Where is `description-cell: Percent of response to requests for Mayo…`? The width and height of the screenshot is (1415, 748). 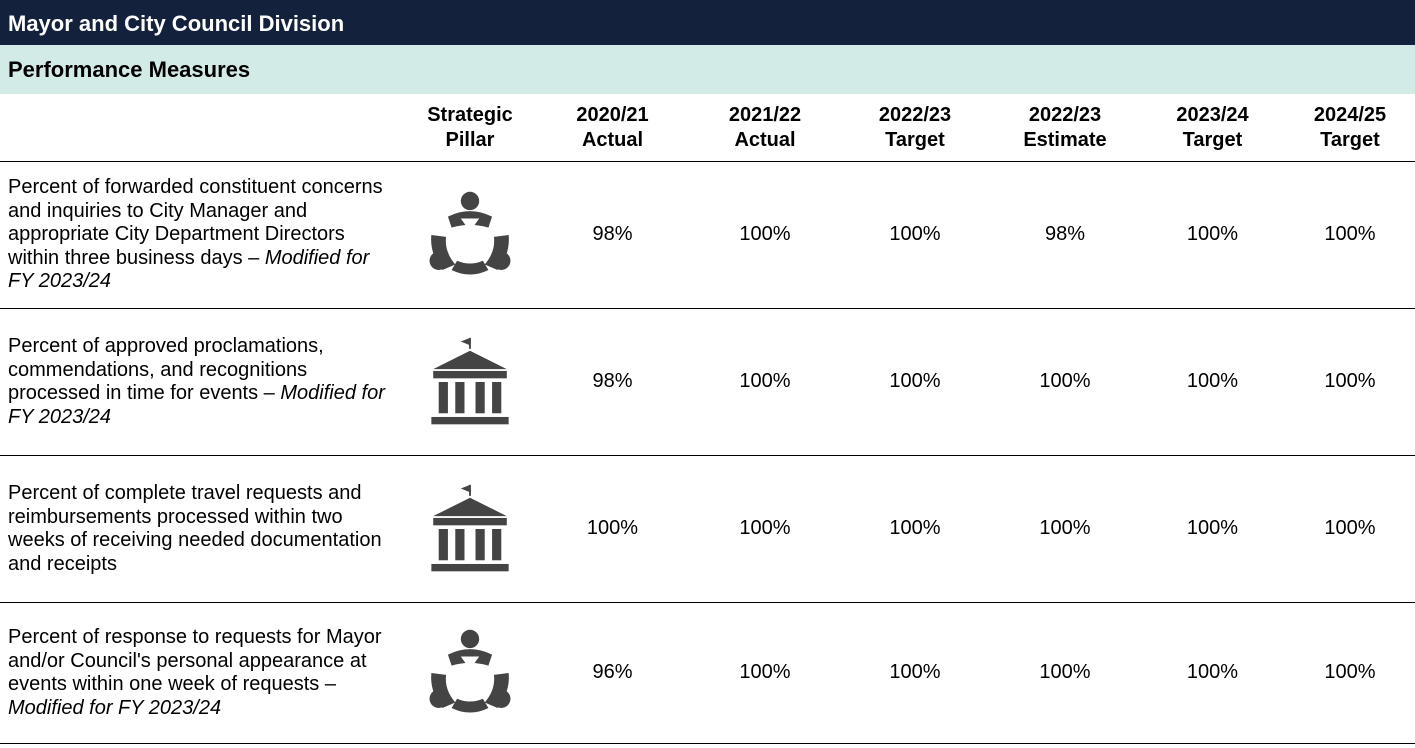
description-cell: Percent of response to requests for Mayo… is located at coordinates (202, 673).